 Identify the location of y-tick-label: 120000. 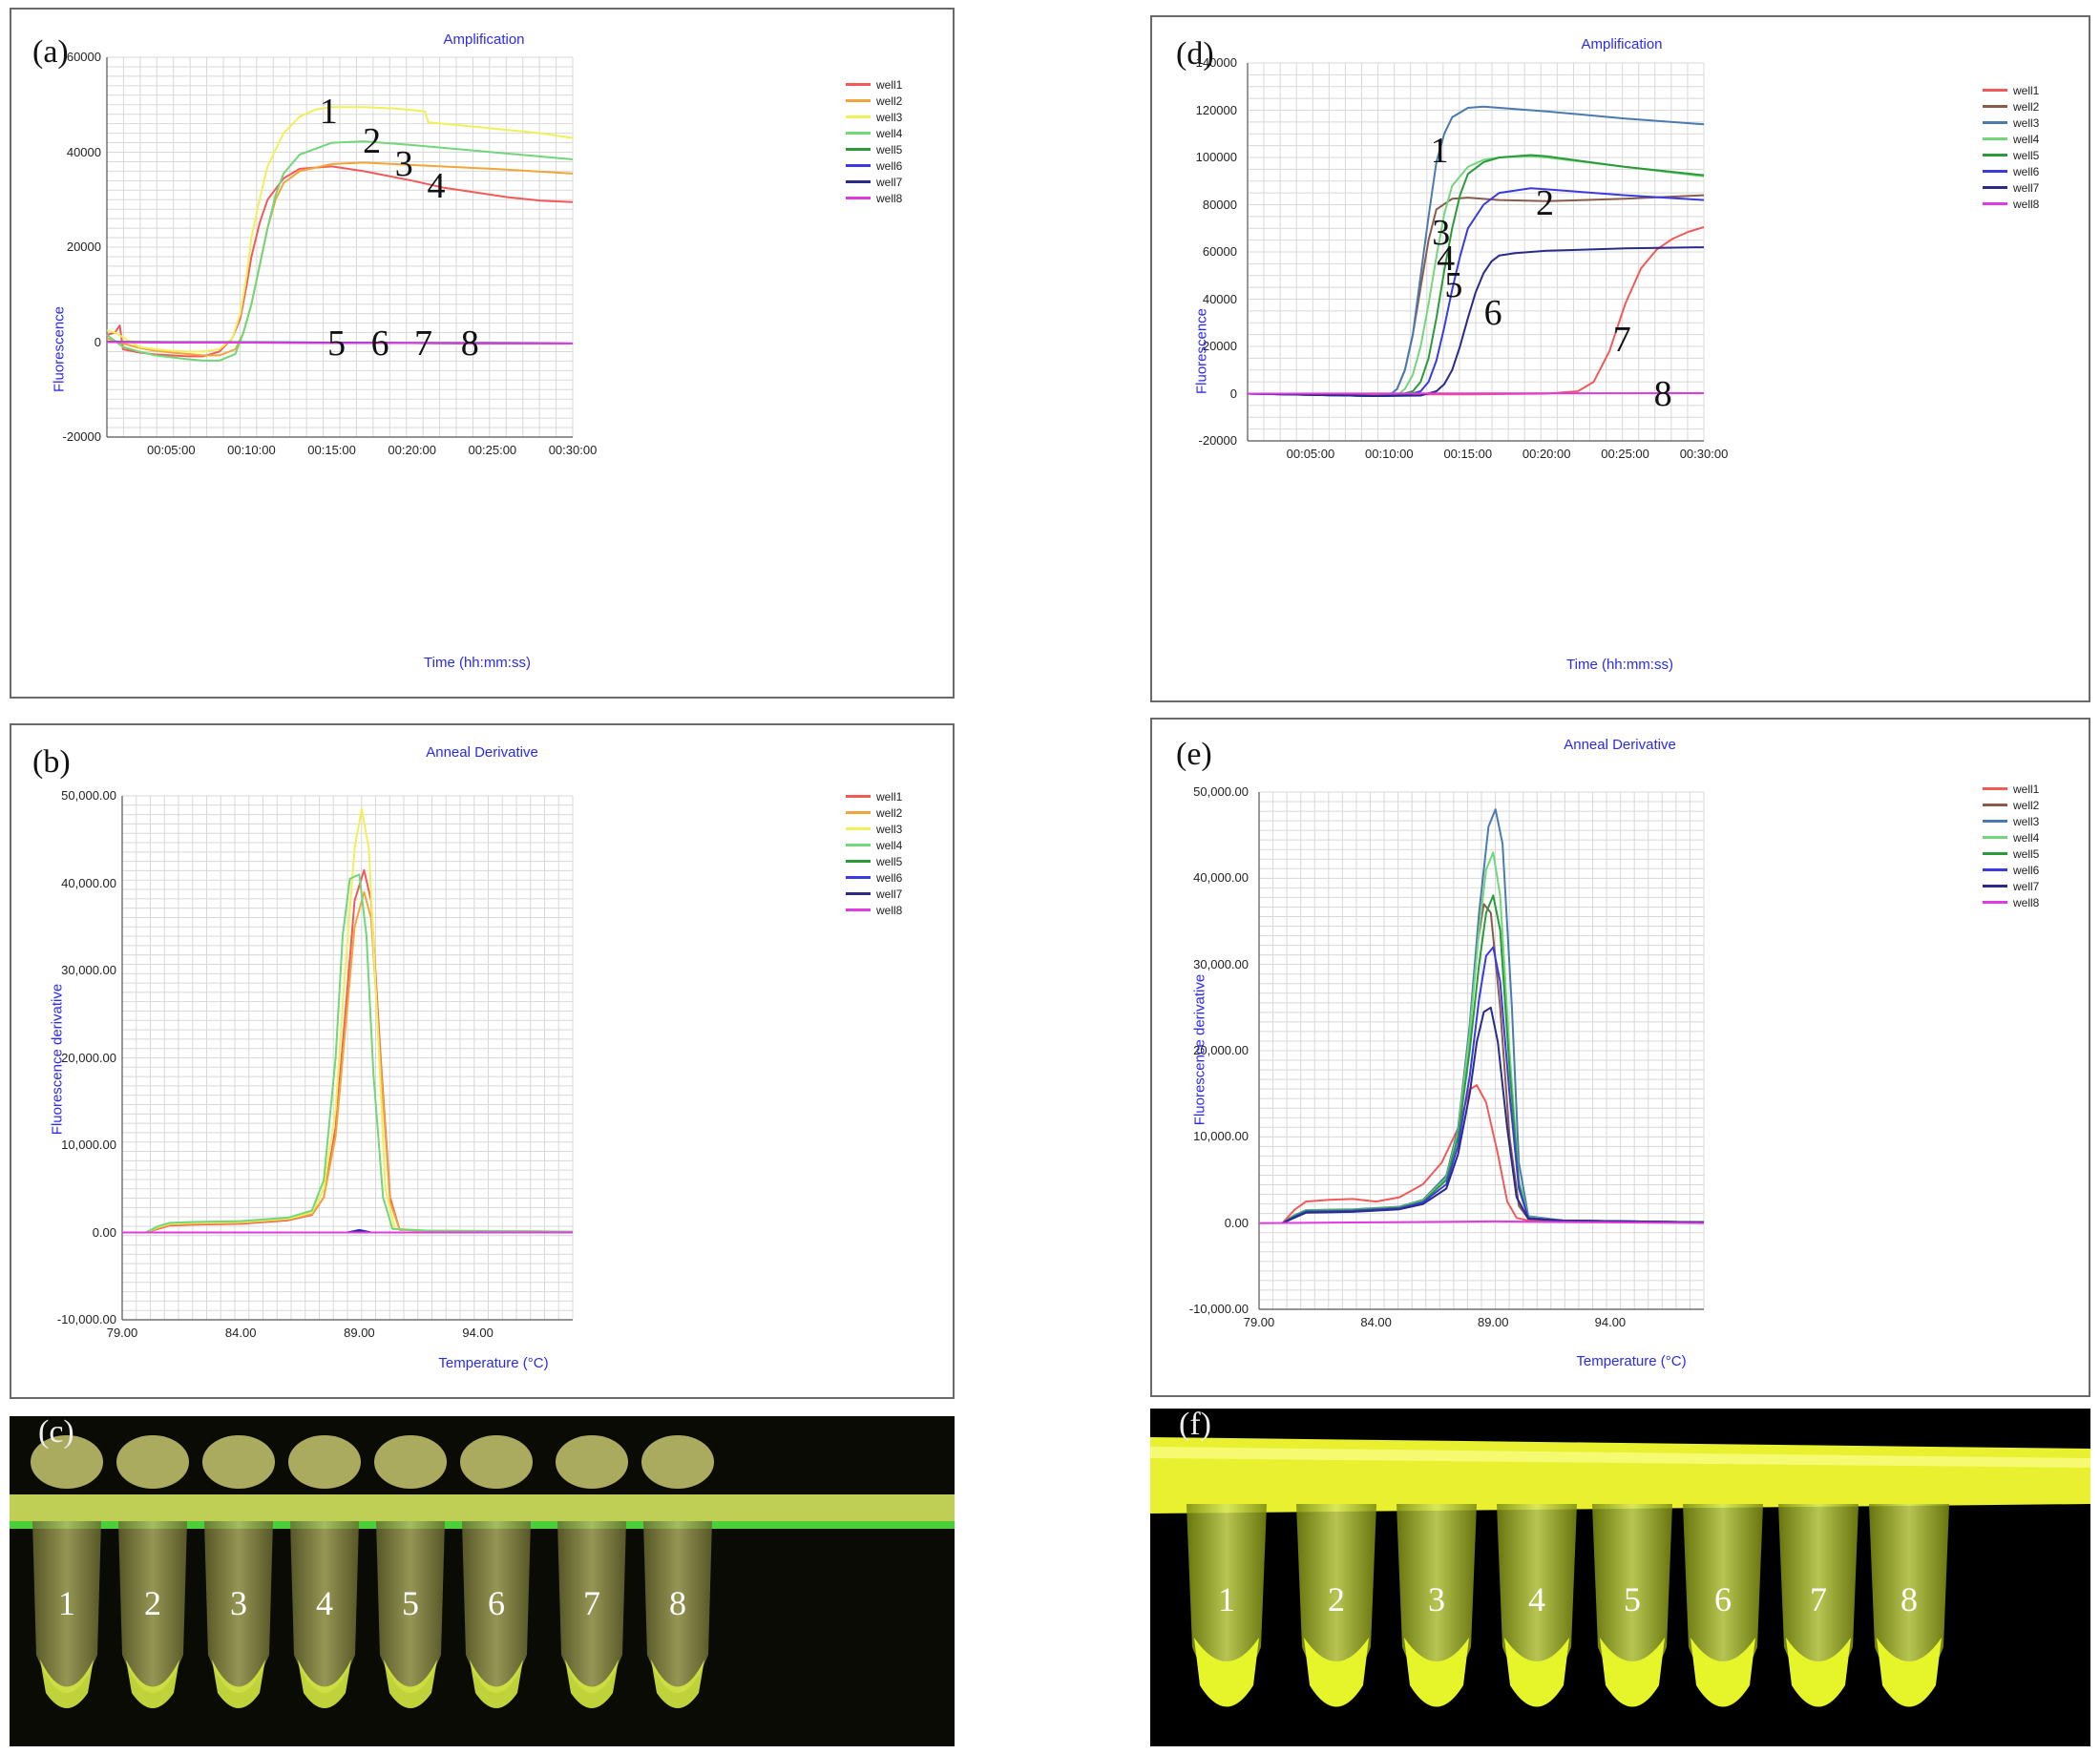
(1216, 110).